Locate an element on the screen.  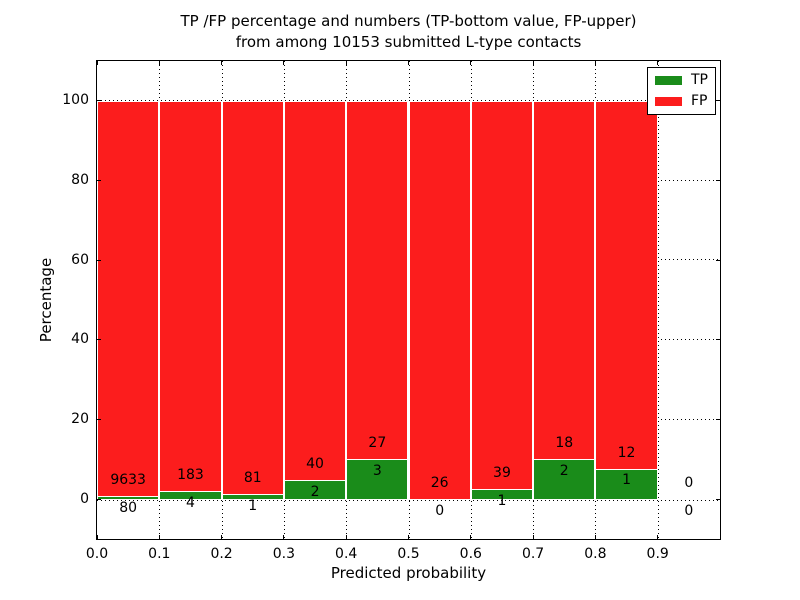
y-tick-label: 80 is located at coordinates (80, 180).